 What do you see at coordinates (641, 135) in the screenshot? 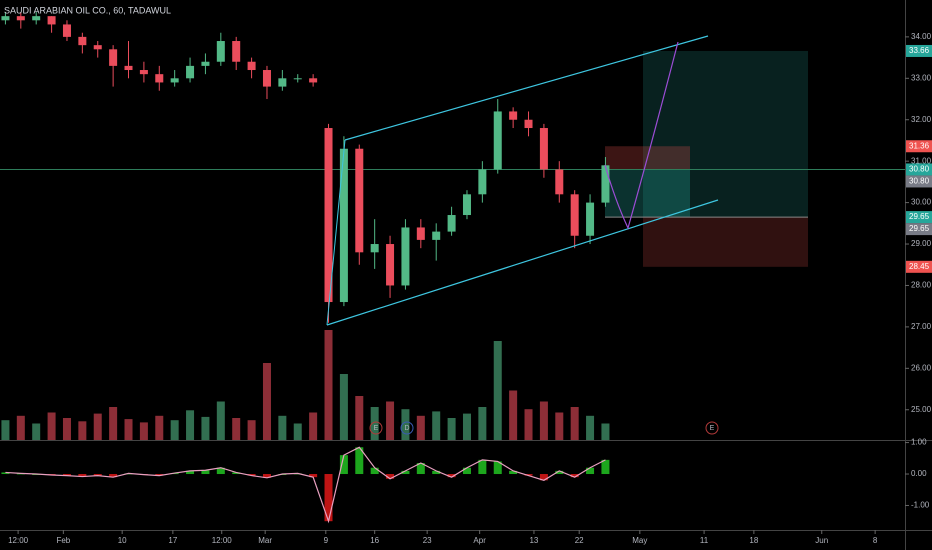
I see `projection-path` at bounding box center [641, 135].